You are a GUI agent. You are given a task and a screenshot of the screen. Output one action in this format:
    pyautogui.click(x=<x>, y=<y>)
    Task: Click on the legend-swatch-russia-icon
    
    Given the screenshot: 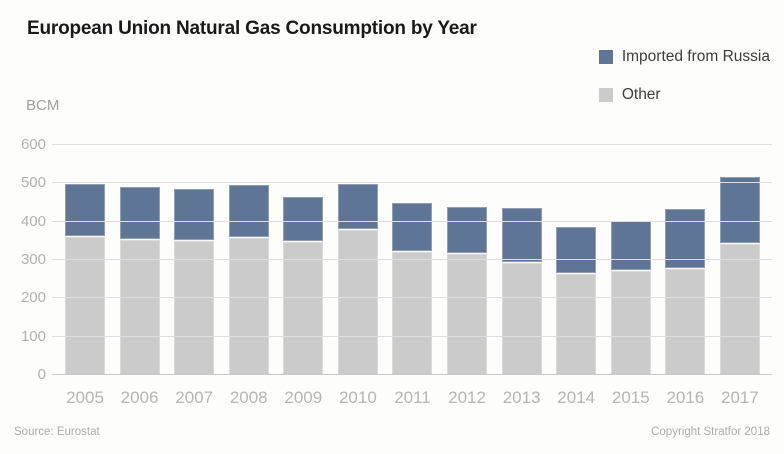 What is the action you would take?
    pyautogui.click(x=605, y=57)
    